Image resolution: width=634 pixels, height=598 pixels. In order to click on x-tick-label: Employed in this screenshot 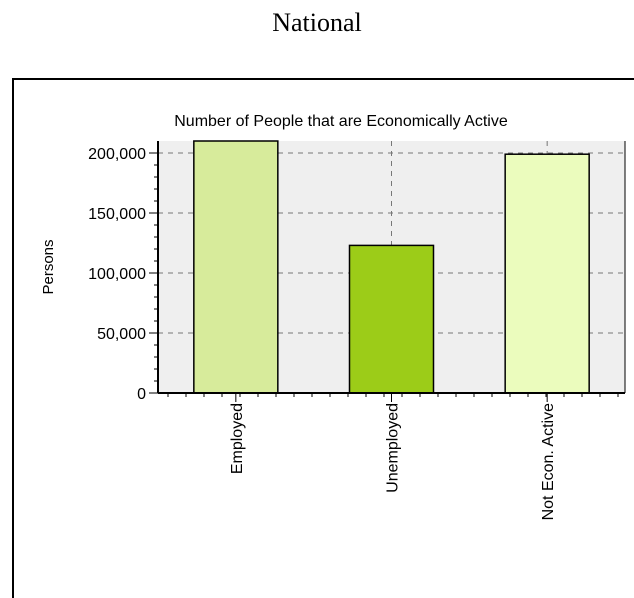, I will do `click(237, 438)`.